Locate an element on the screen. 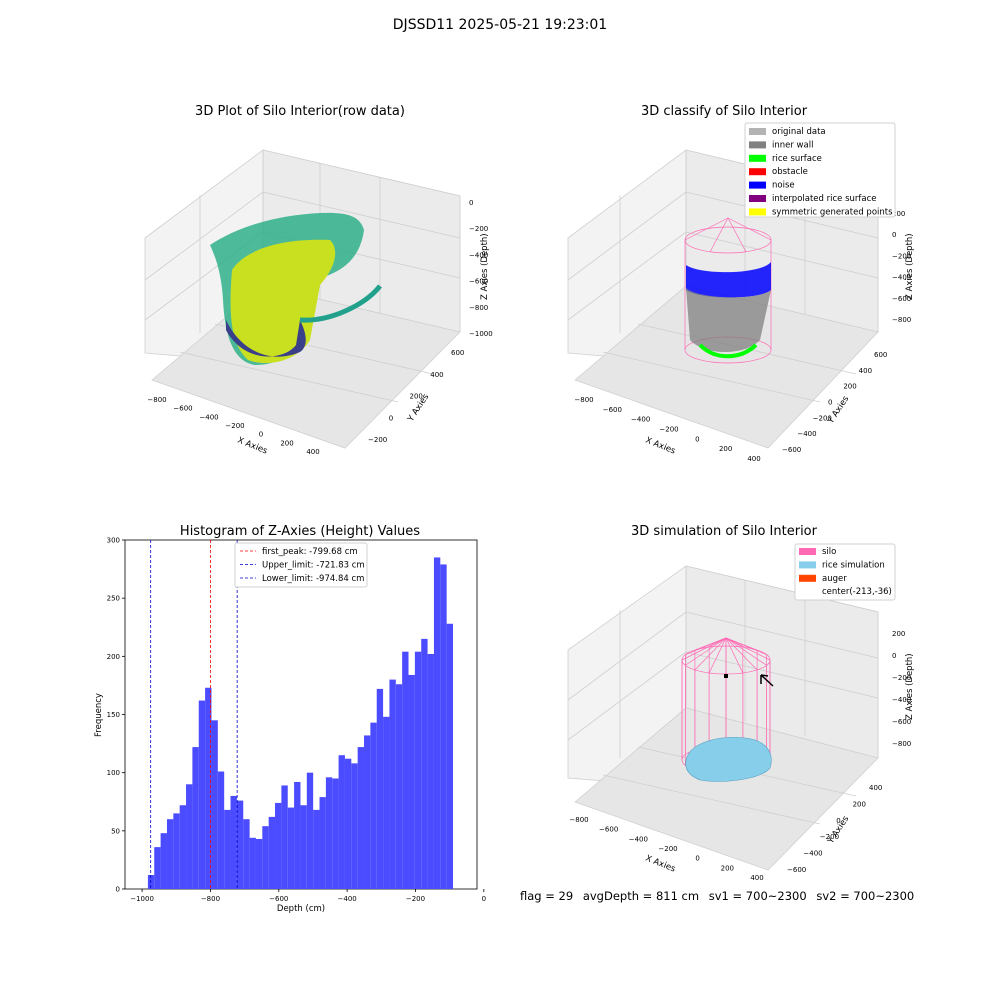 This screenshot has width=1000, height=1000. classify-x-tick: −600 is located at coordinates (612, 410).